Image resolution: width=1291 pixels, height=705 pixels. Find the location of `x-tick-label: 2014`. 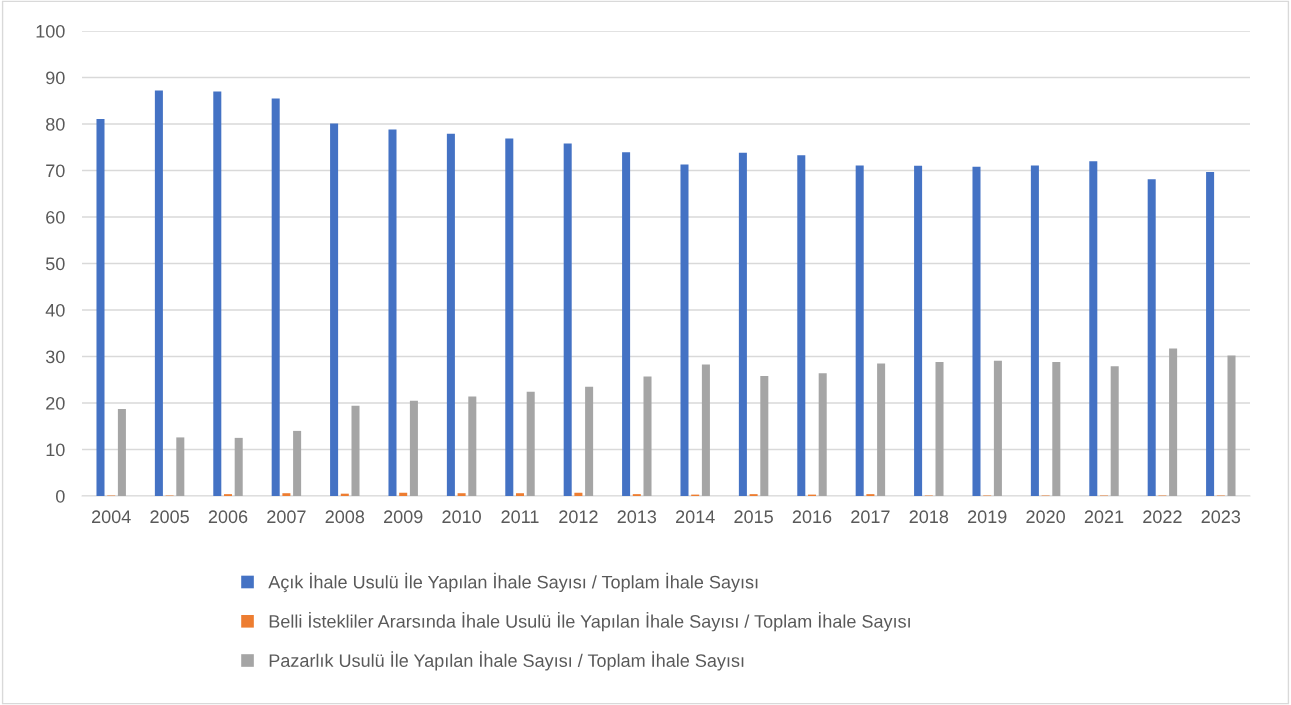

x-tick-label: 2014 is located at coordinates (695, 517).